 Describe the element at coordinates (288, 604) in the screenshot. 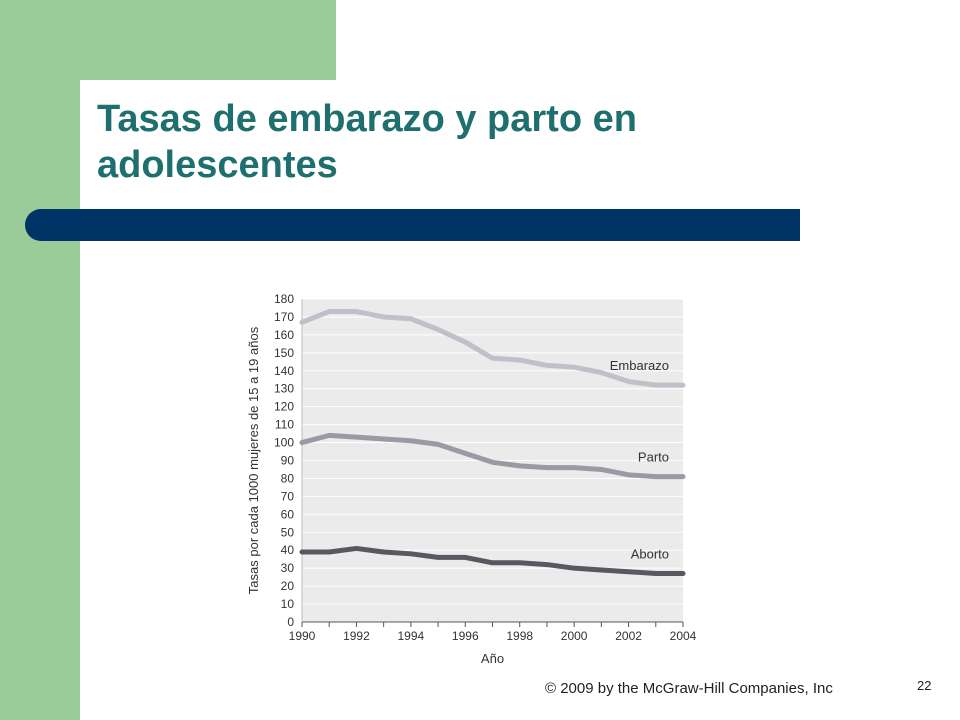

I see `y-tick-label: 10` at that location.